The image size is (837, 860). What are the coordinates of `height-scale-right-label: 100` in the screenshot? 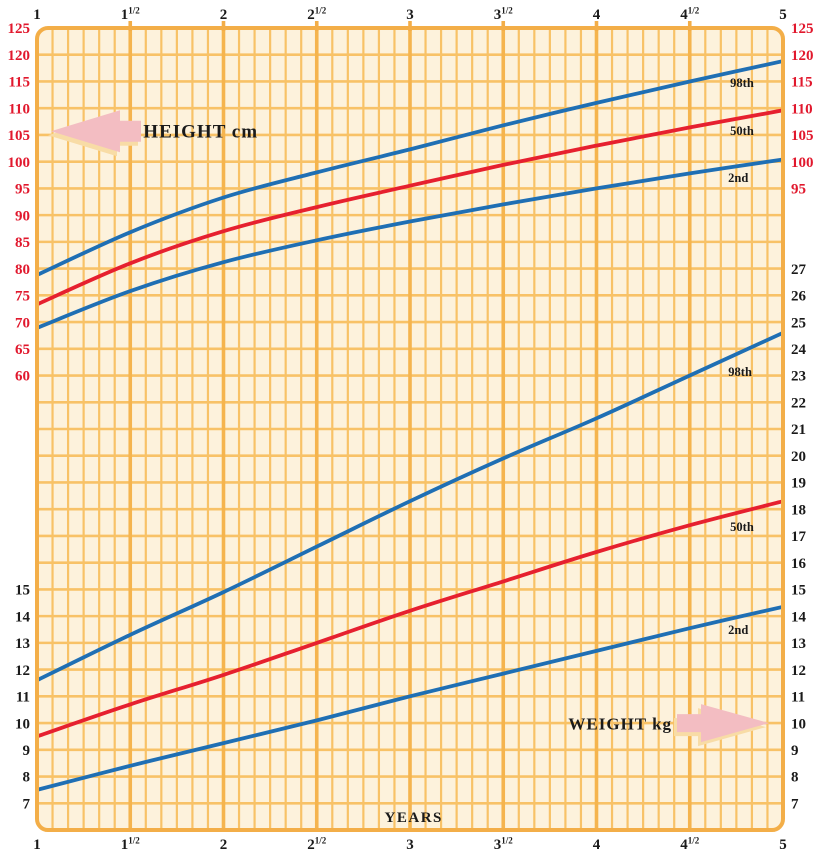 It's located at (802, 163).